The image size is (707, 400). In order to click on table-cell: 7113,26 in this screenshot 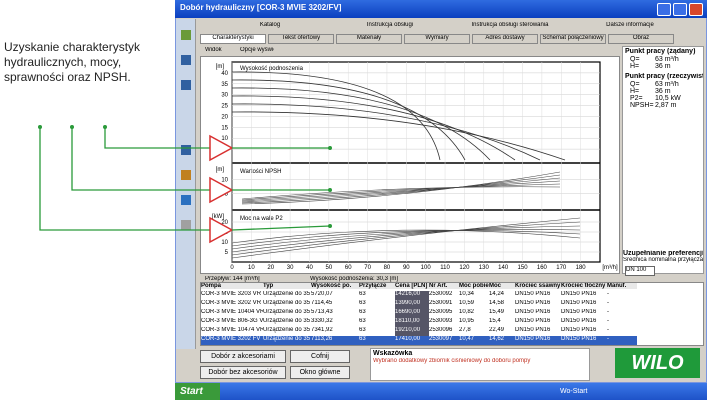, I will do `click(335, 340)`.